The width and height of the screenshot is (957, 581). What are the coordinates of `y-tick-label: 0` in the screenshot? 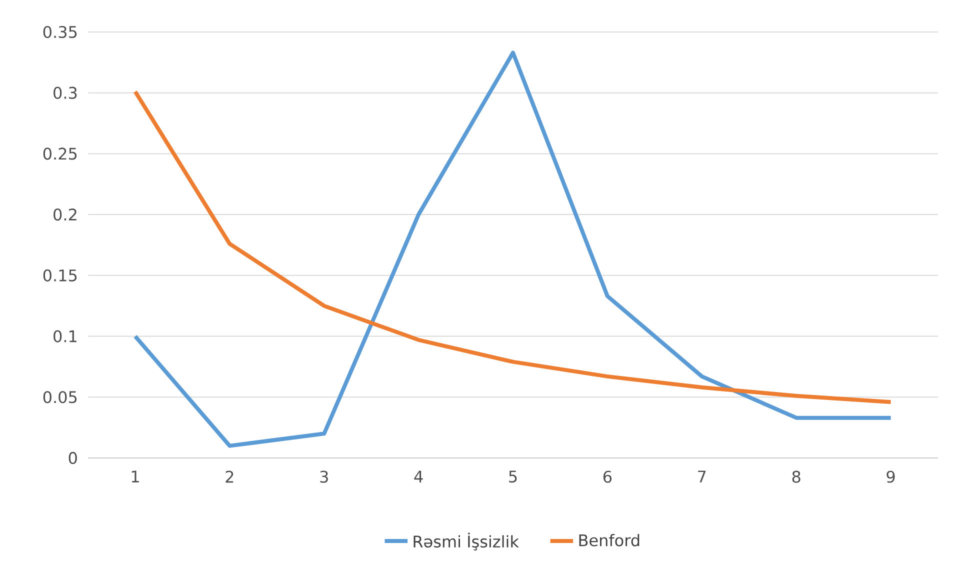 It's located at (72, 458).